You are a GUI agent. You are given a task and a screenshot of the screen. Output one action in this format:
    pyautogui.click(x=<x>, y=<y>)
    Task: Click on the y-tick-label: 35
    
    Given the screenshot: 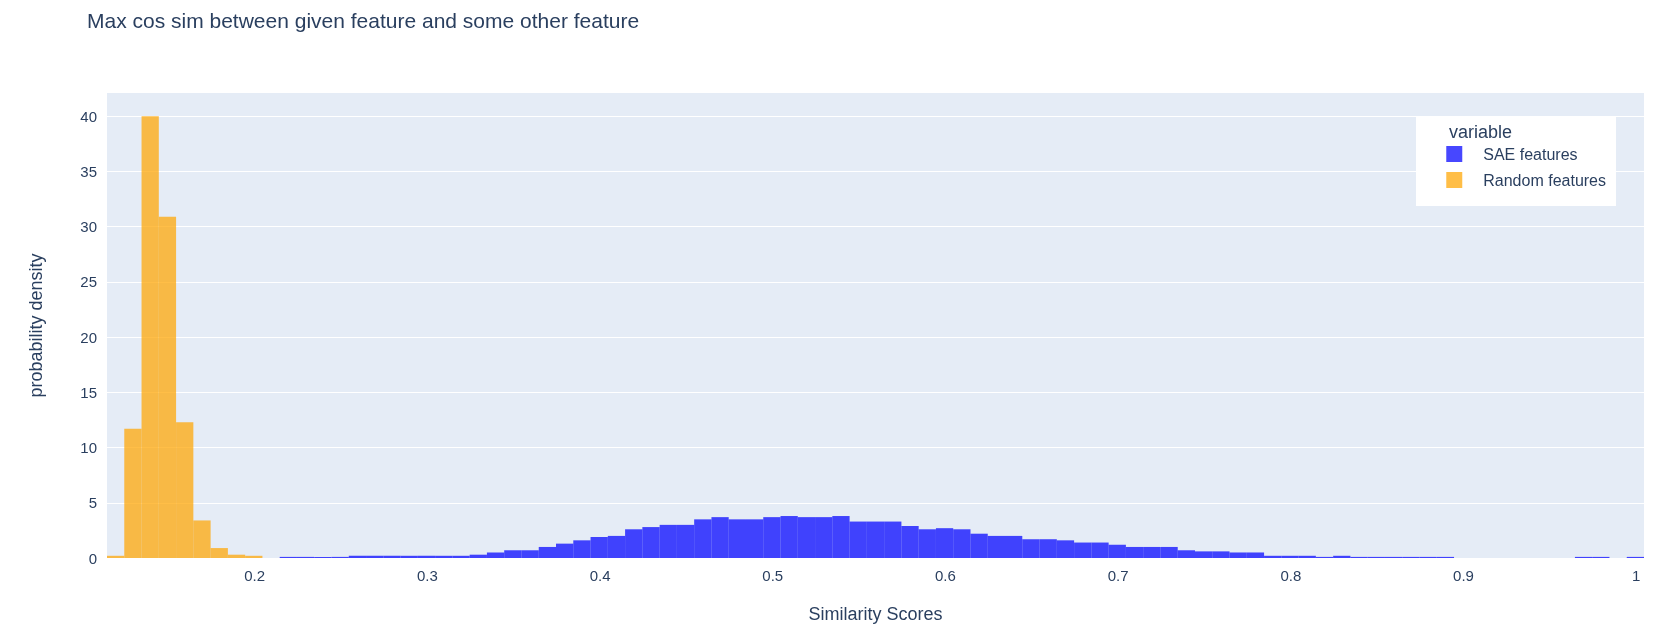 What is the action you would take?
    pyautogui.click(x=88, y=171)
    